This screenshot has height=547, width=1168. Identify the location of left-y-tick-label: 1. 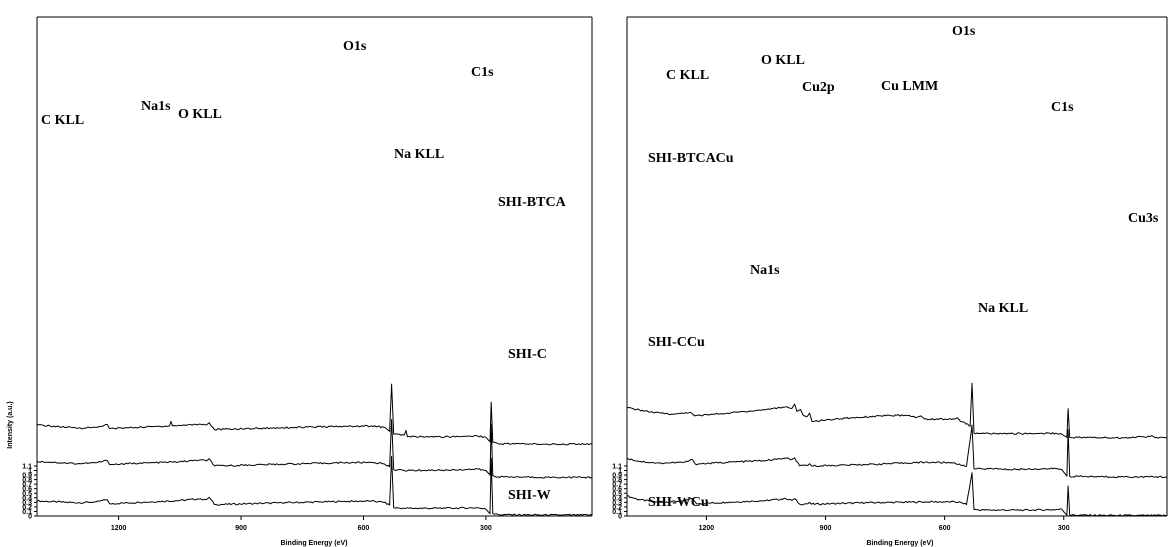
(30, 471).